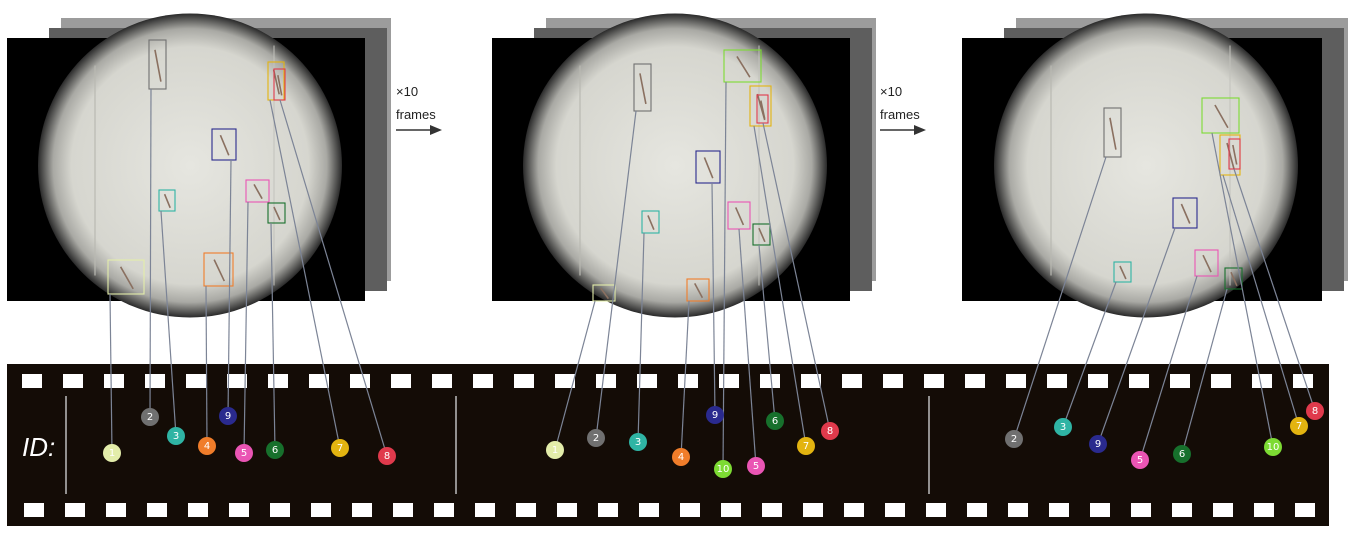 The height and width of the screenshot is (535, 1348). I want to click on id-badge-frame-3-8: 8, so click(1315, 411).